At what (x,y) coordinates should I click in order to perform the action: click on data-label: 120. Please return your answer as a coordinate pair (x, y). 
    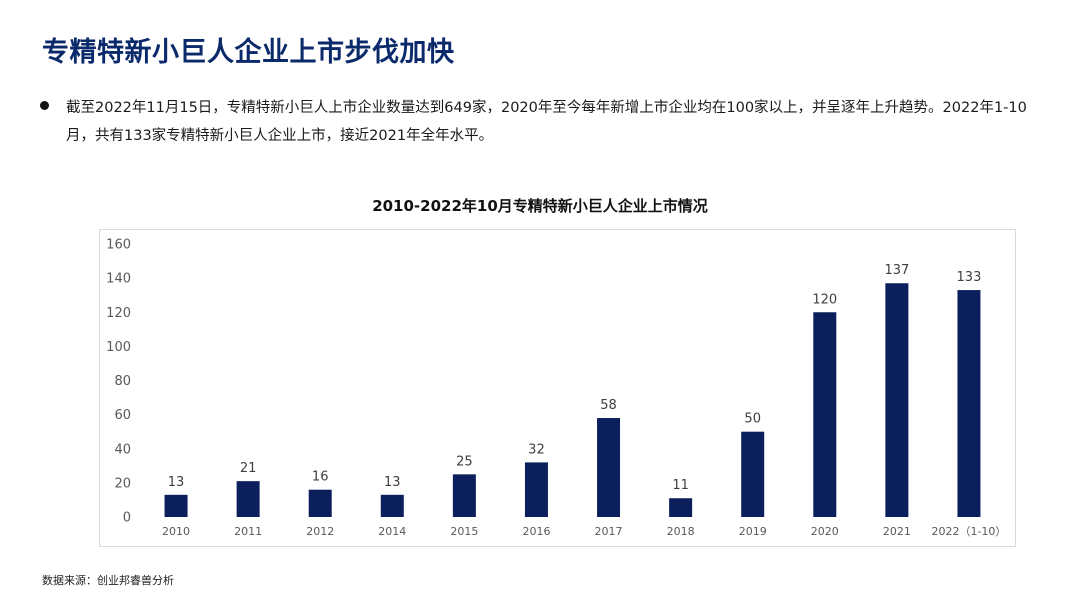
    Looking at the image, I should click on (824, 299).